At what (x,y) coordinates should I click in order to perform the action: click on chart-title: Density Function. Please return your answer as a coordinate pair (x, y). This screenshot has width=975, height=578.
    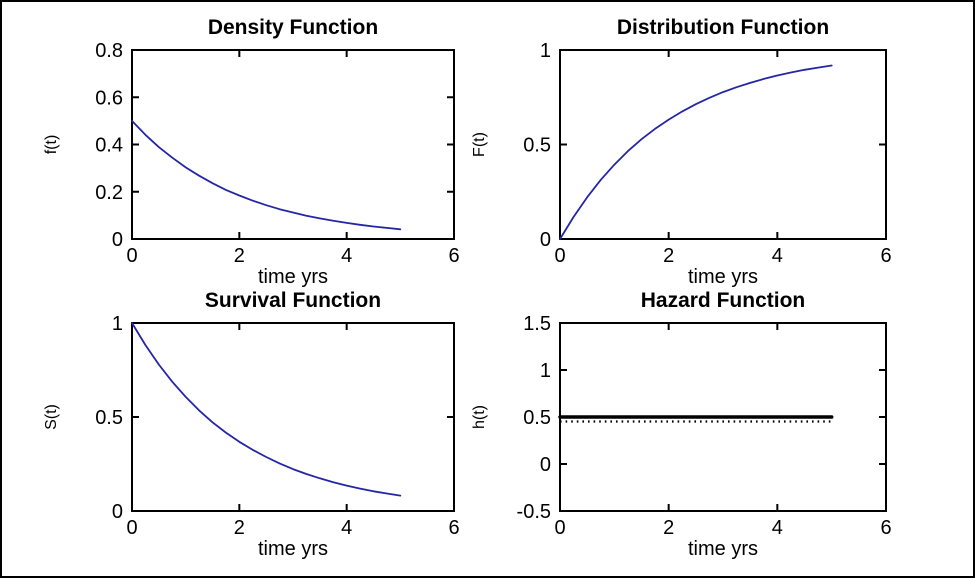
    Looking at the image, I should click on (293, 27).